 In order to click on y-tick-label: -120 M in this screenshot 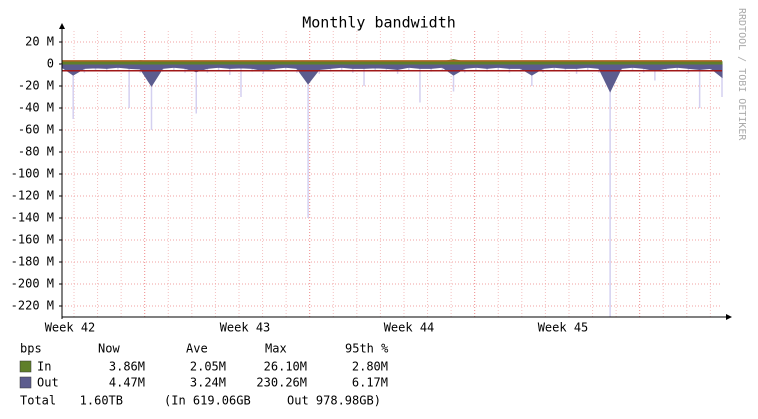, I will do `click(32, 196)`.